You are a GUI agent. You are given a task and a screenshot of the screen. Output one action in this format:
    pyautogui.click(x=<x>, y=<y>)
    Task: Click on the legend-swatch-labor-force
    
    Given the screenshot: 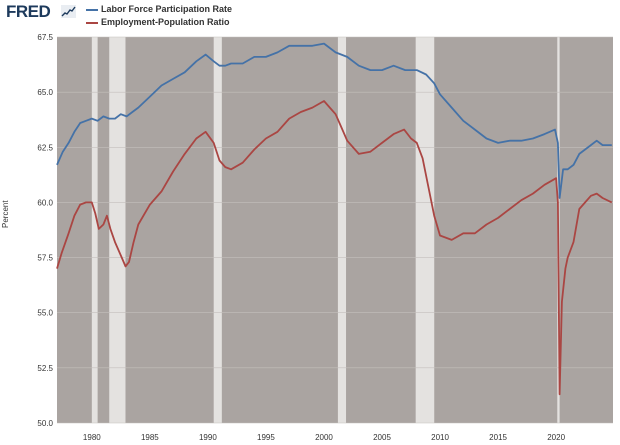 What is the action you would take?
    pyautogui.click(x=92, y=9)
    